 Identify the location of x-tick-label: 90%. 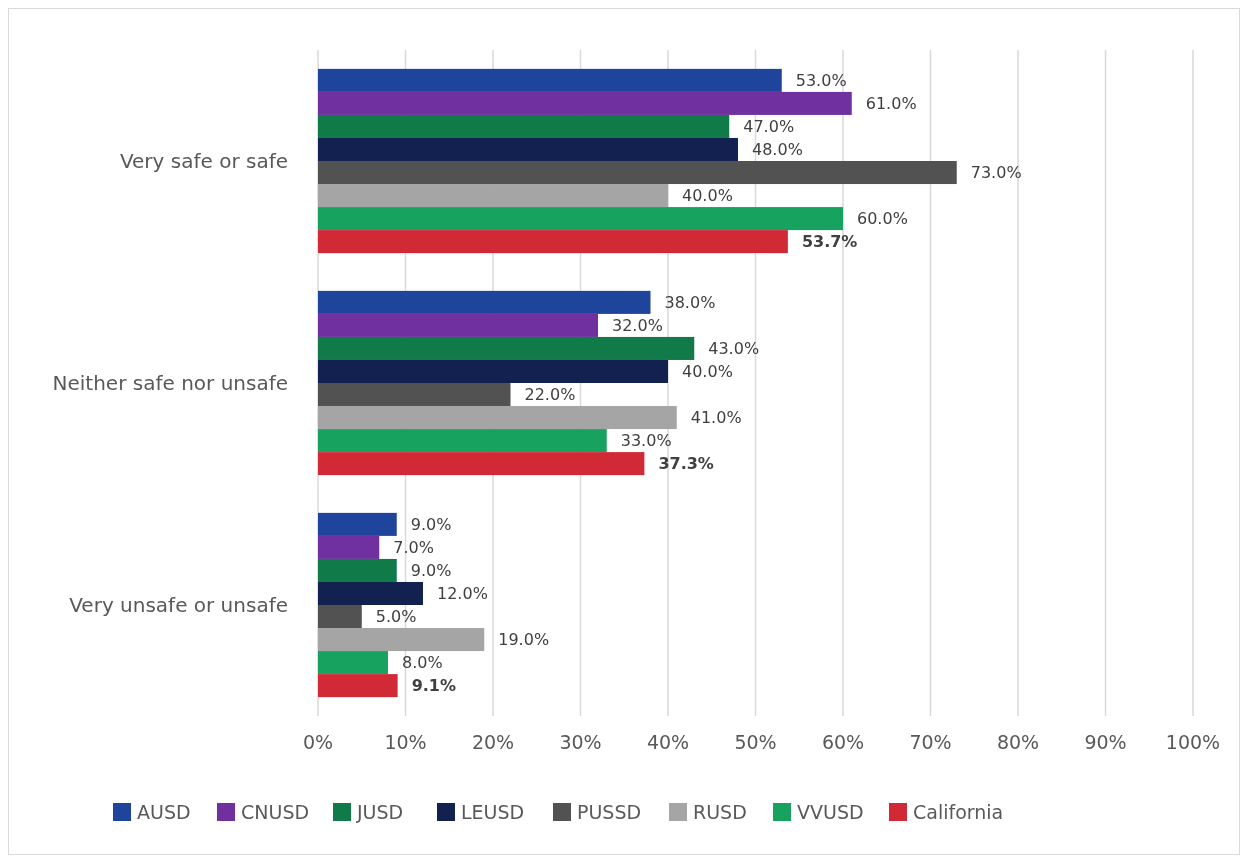
(1105, 742).